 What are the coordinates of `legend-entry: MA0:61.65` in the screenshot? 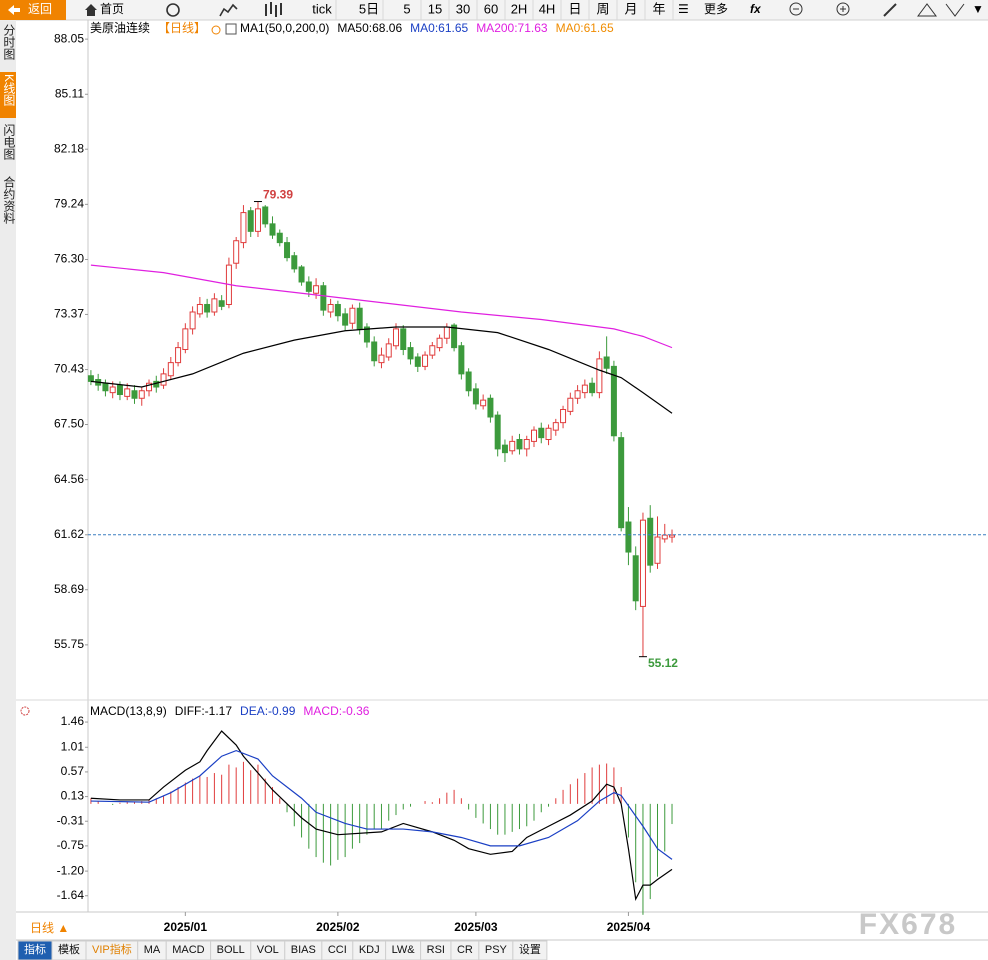 It's located at (439, 28).